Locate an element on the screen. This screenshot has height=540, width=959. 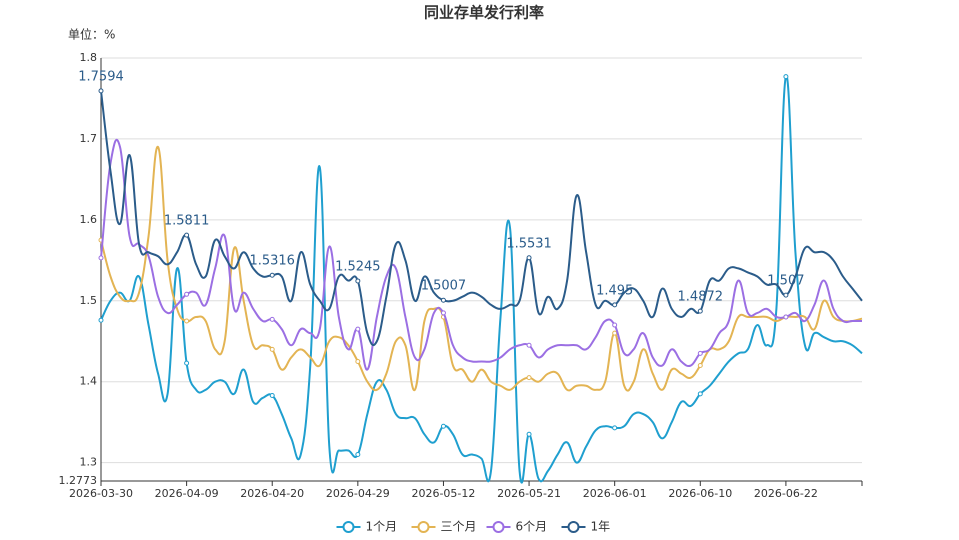
y-tick-label: 1.5 is located at coordinates (89, 300).